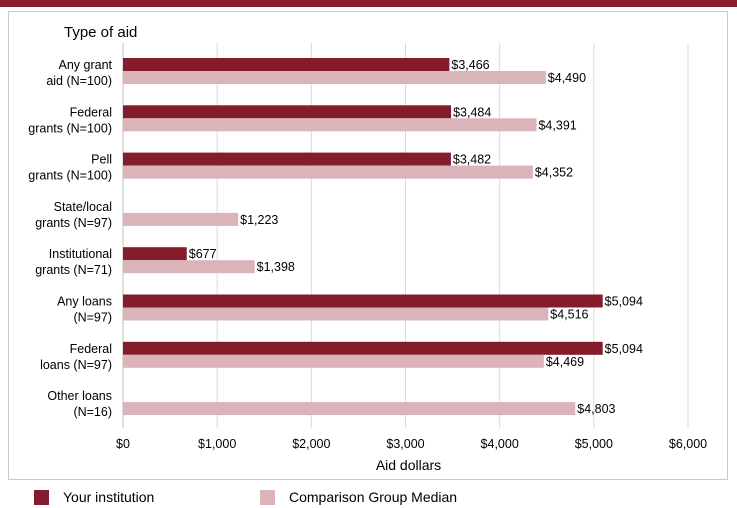  What do you see at coordinates (92, 318) in the screenshot?
I see `category-label-line2: (N=97)` at bounding box center [92, 318].